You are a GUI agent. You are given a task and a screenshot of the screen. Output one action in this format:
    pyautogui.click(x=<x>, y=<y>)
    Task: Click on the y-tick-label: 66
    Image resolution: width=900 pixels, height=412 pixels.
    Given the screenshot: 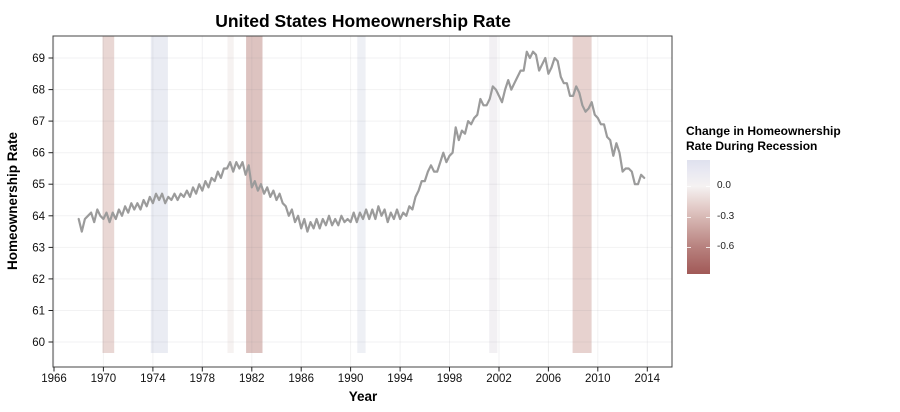 What is the action you would take?
    pyautogui.click(x=38, y=154)
    